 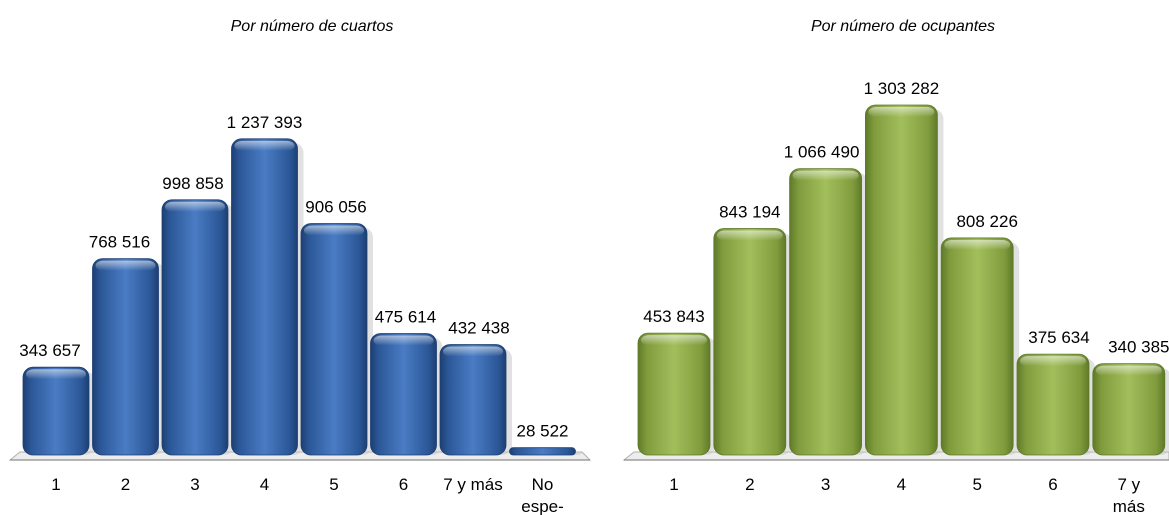 I want to click on category-label-line: espe-, so click(x=542, y=506).